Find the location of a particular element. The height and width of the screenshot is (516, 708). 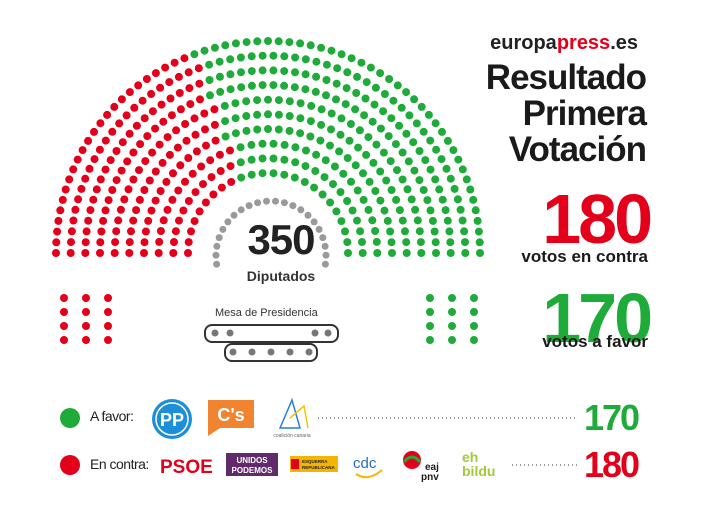

psoe-logo: PSOE is located at coordinates (186, 467).